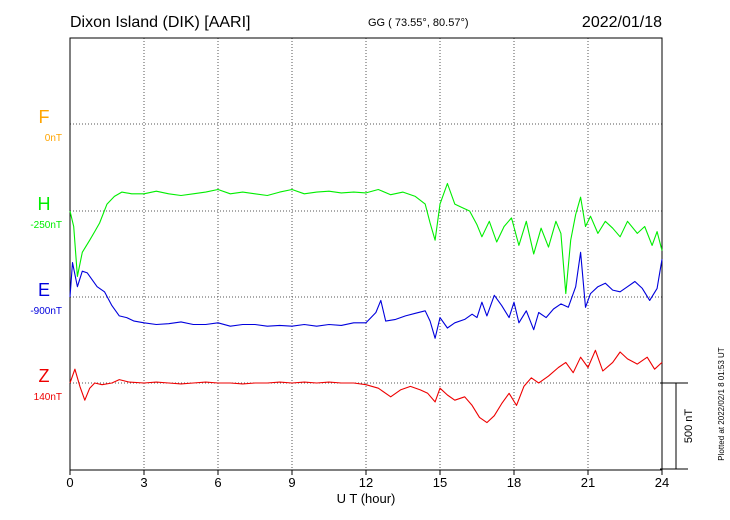 The image size is (730, 520). What do you see at coordinates (366, 386) in the screenshot?
I see `series-line-z` at bounding box center [366, 386].